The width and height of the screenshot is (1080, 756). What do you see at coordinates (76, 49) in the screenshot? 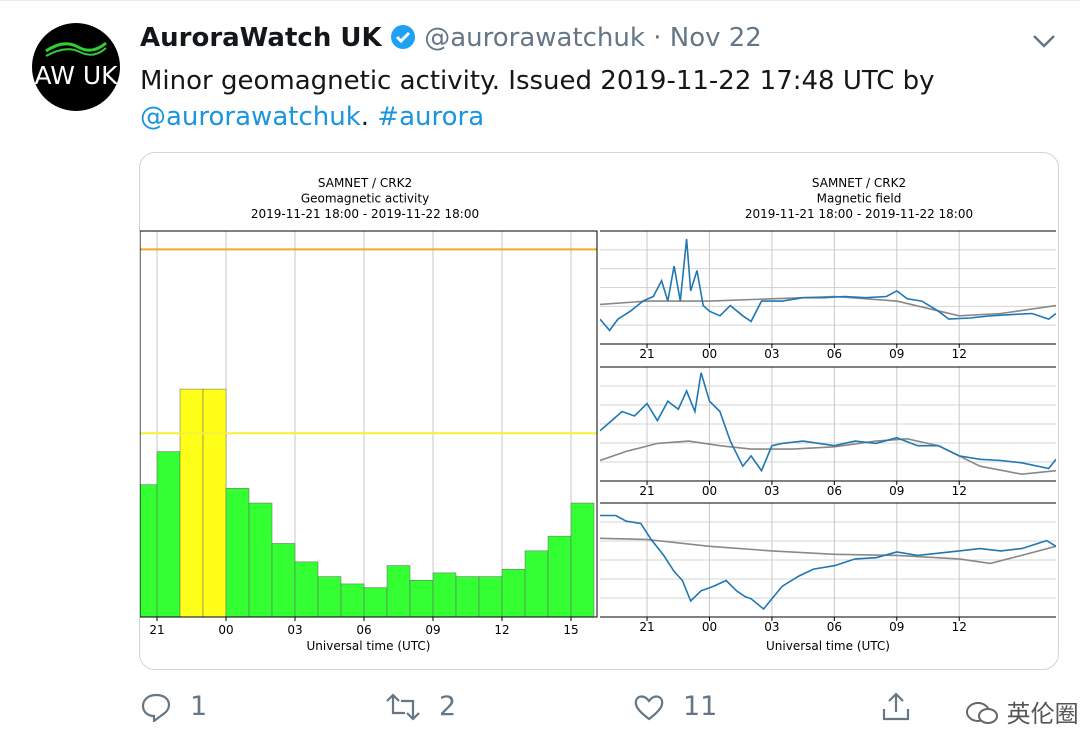
I see `avatar-logo` at bounding box center [76, 49].